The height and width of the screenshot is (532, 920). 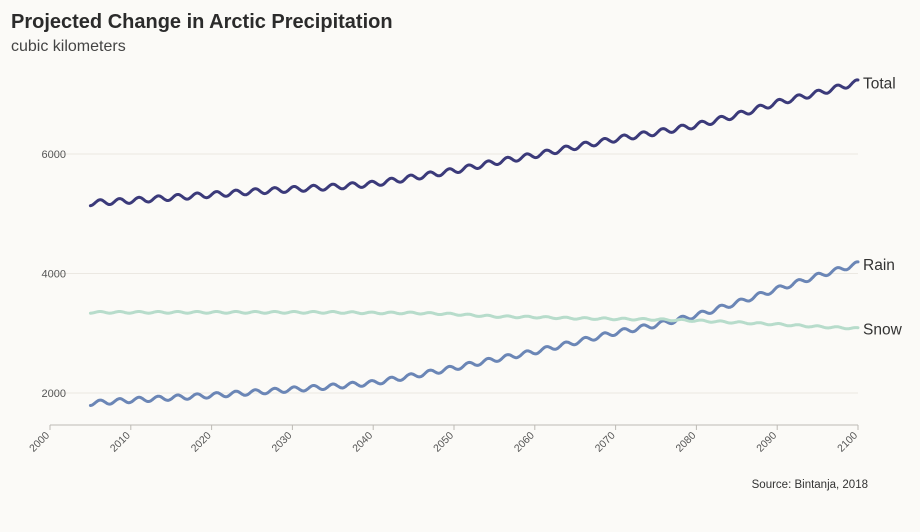 I want to click on x-tick-label: 2090, so click(x=766, y=442).